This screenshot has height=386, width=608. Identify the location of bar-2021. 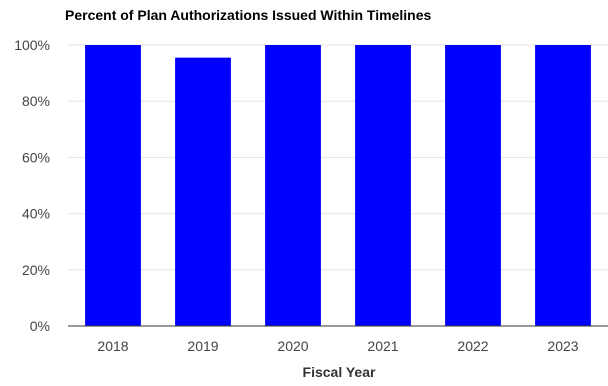
(383, 185).